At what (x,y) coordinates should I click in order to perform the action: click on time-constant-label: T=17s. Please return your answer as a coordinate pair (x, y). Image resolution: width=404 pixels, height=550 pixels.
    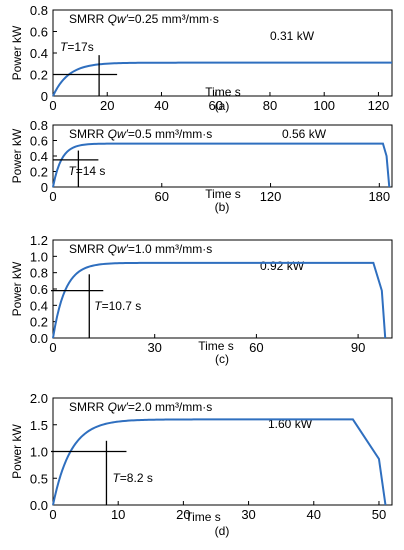
    Looking at the image, I should click on (77, 47).